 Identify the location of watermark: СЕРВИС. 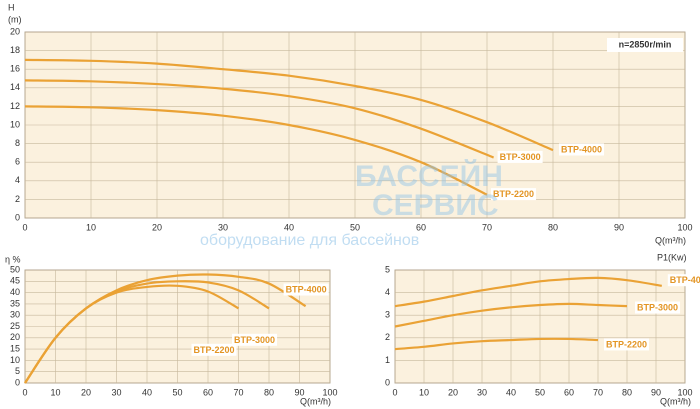
(435, 205).